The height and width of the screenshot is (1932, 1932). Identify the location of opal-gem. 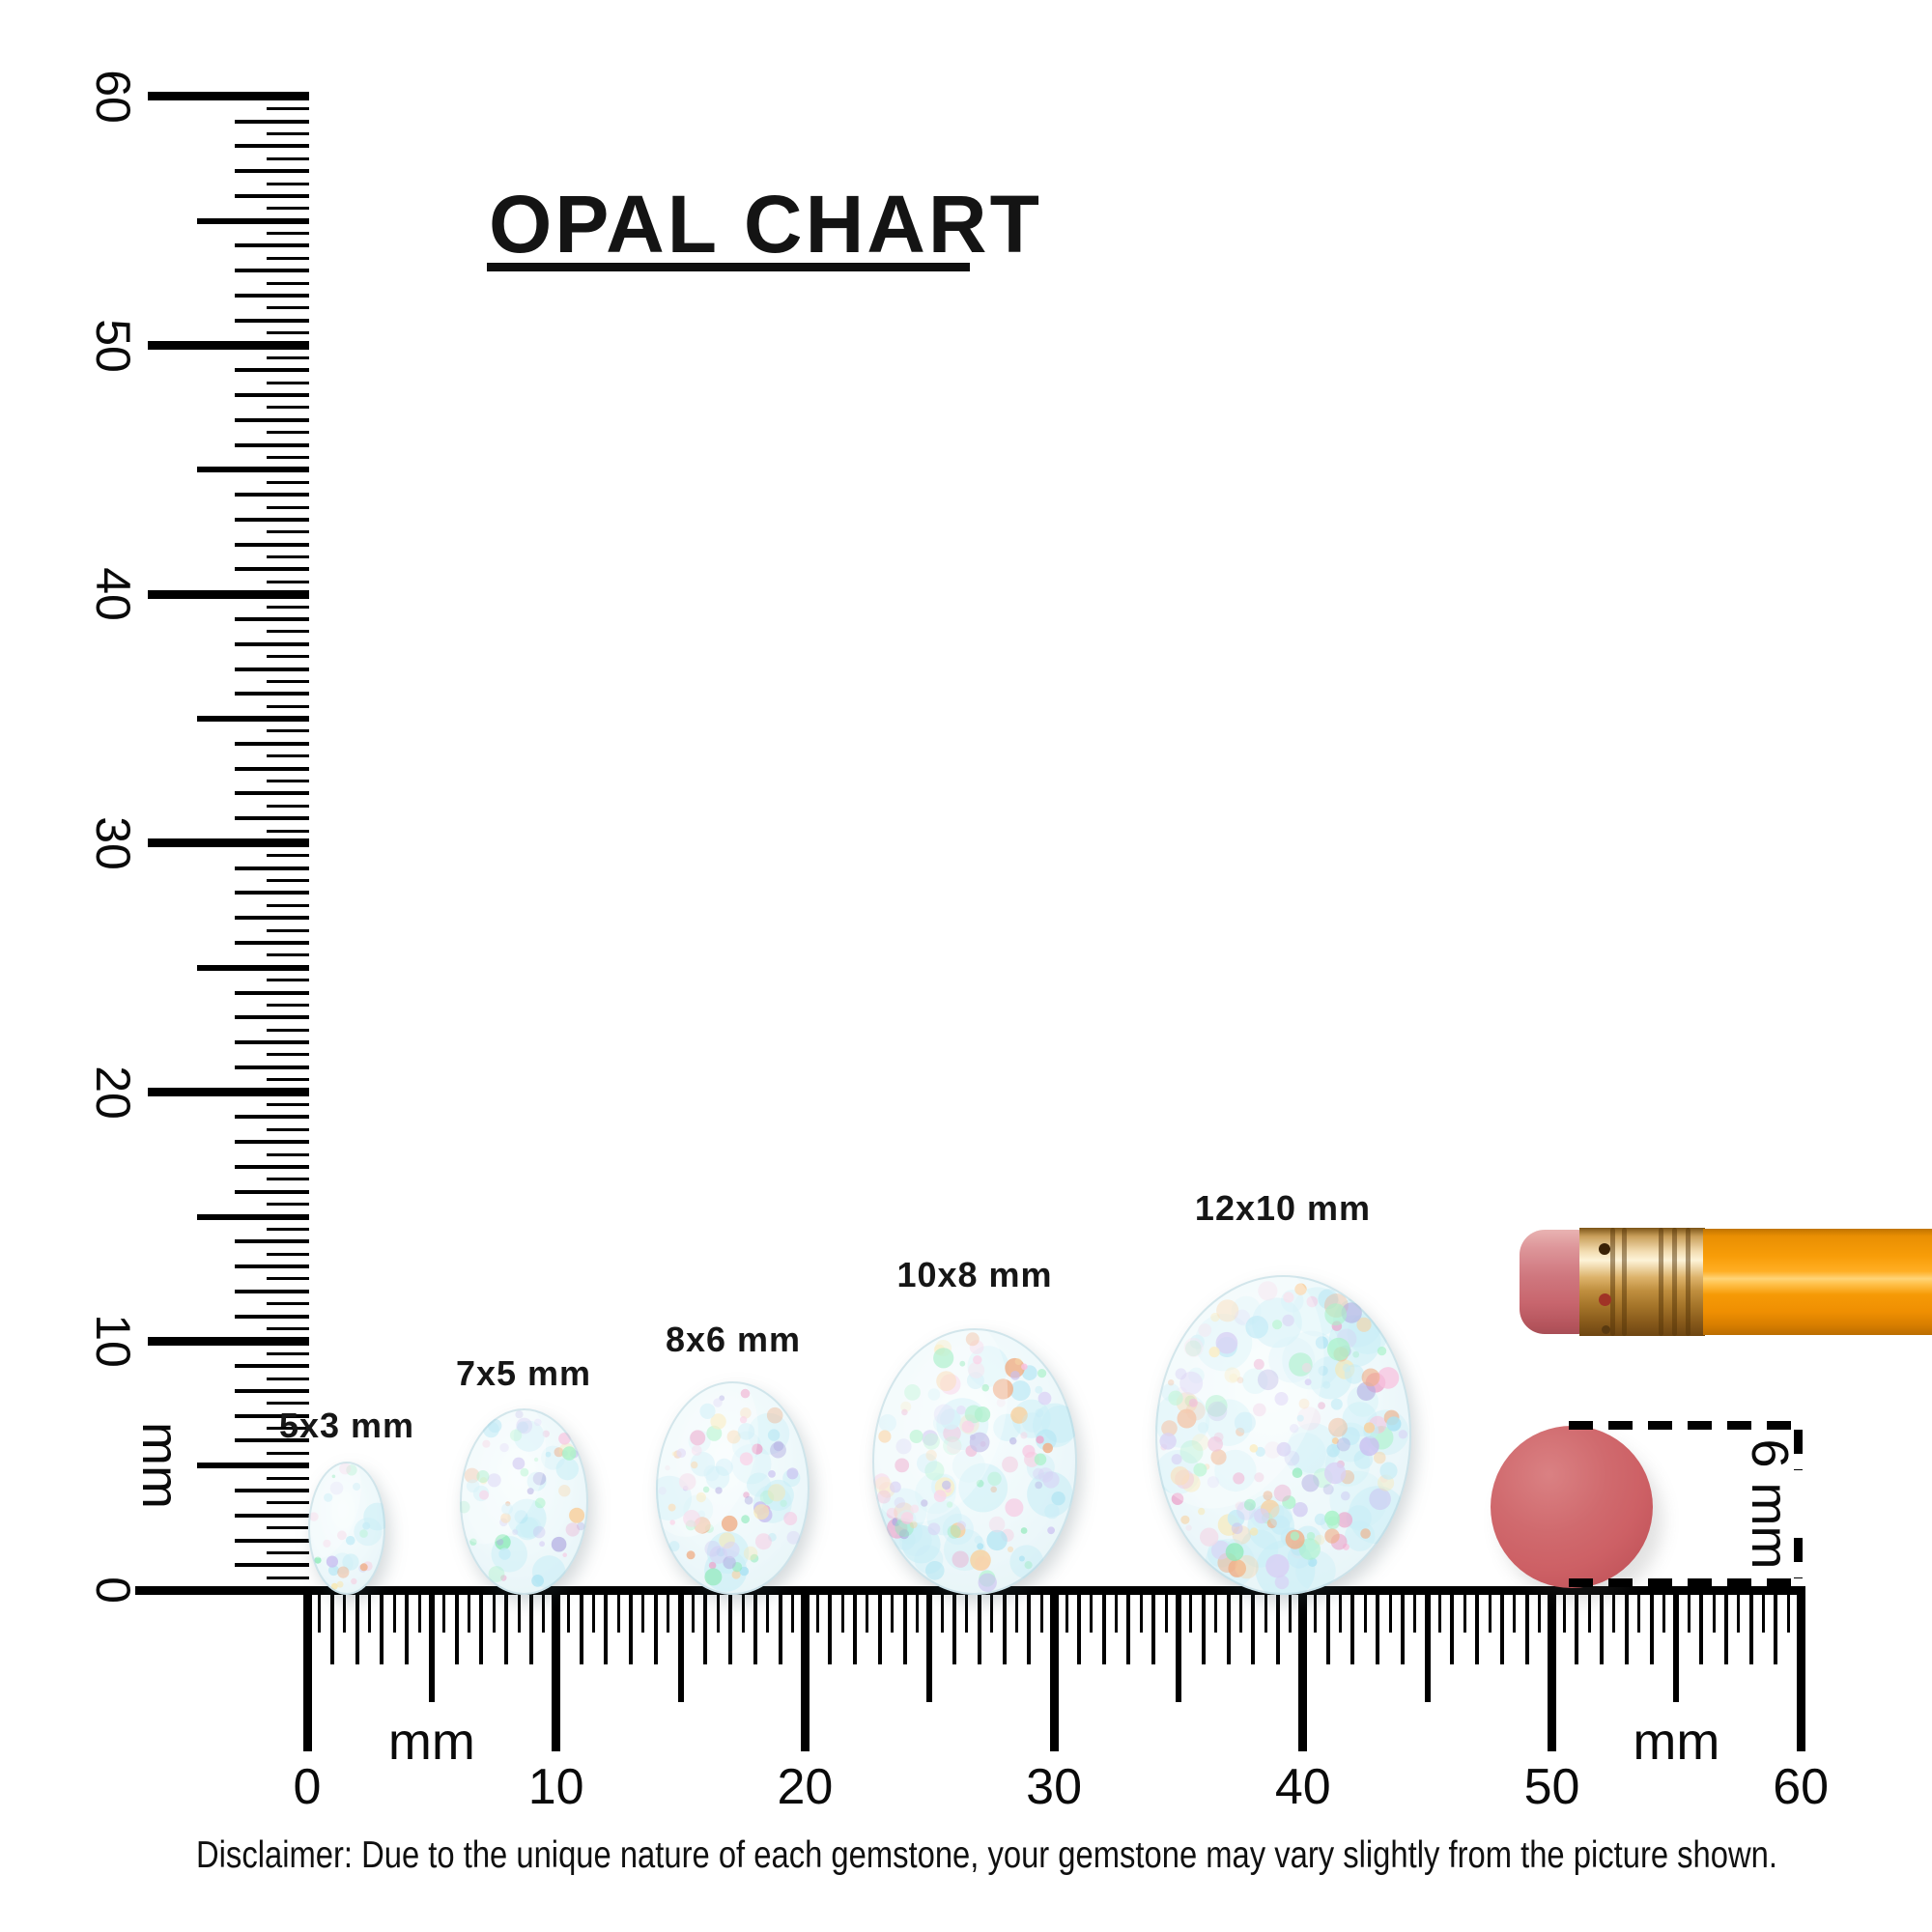
(1283, 1435).